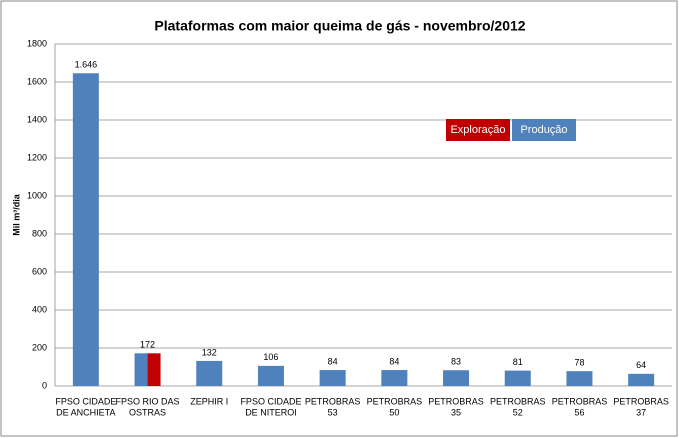  Describe the element at coordinates (333, 412) in the screenshot. I see `x-tick-label: 53` at that location.